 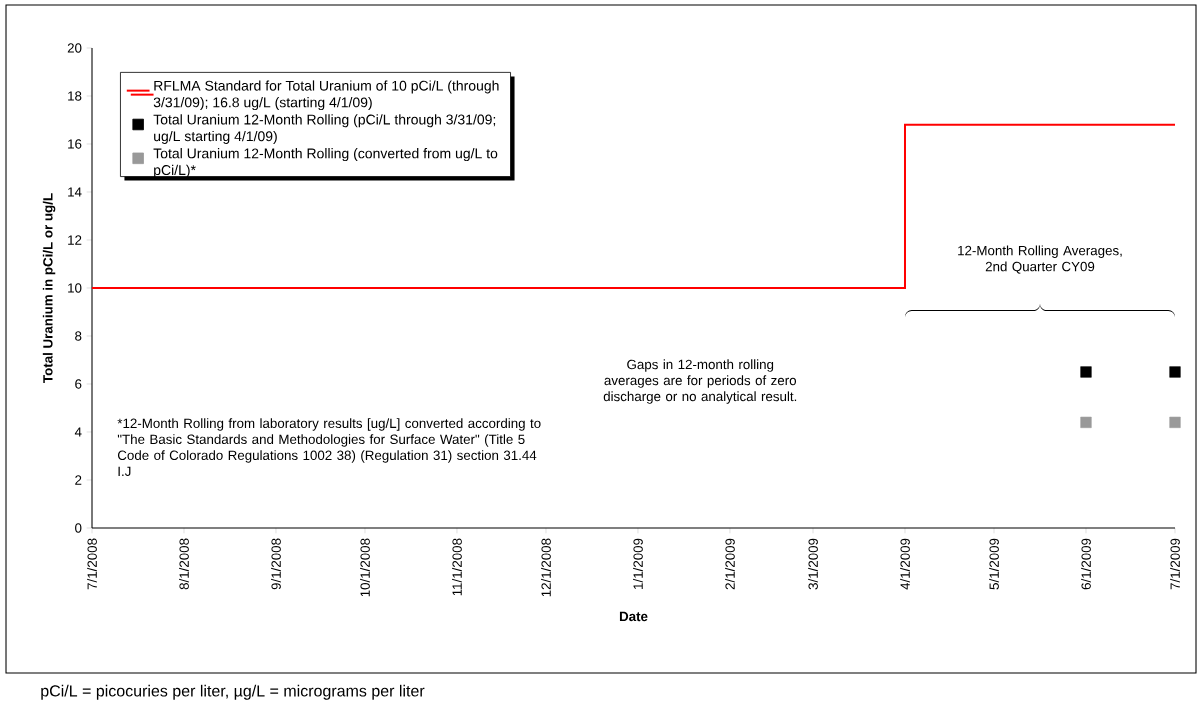 I want to click on y-tick-label: 12, so click(x=75, y=240).